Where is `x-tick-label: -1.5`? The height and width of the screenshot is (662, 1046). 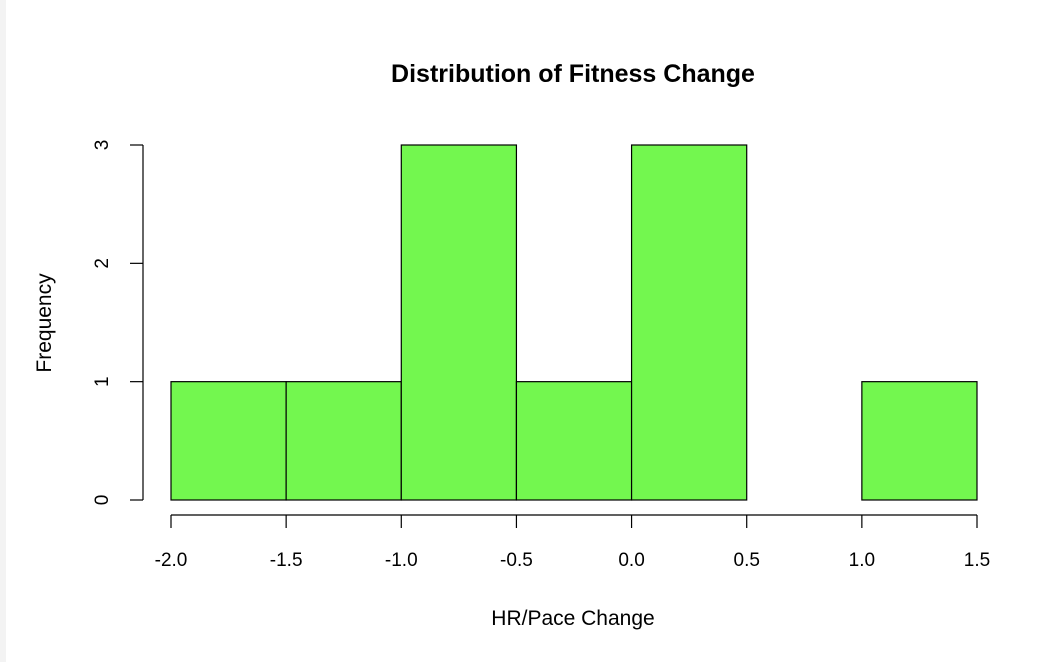 x-tick-label: -1.5 is located at coordinates (286, 560).